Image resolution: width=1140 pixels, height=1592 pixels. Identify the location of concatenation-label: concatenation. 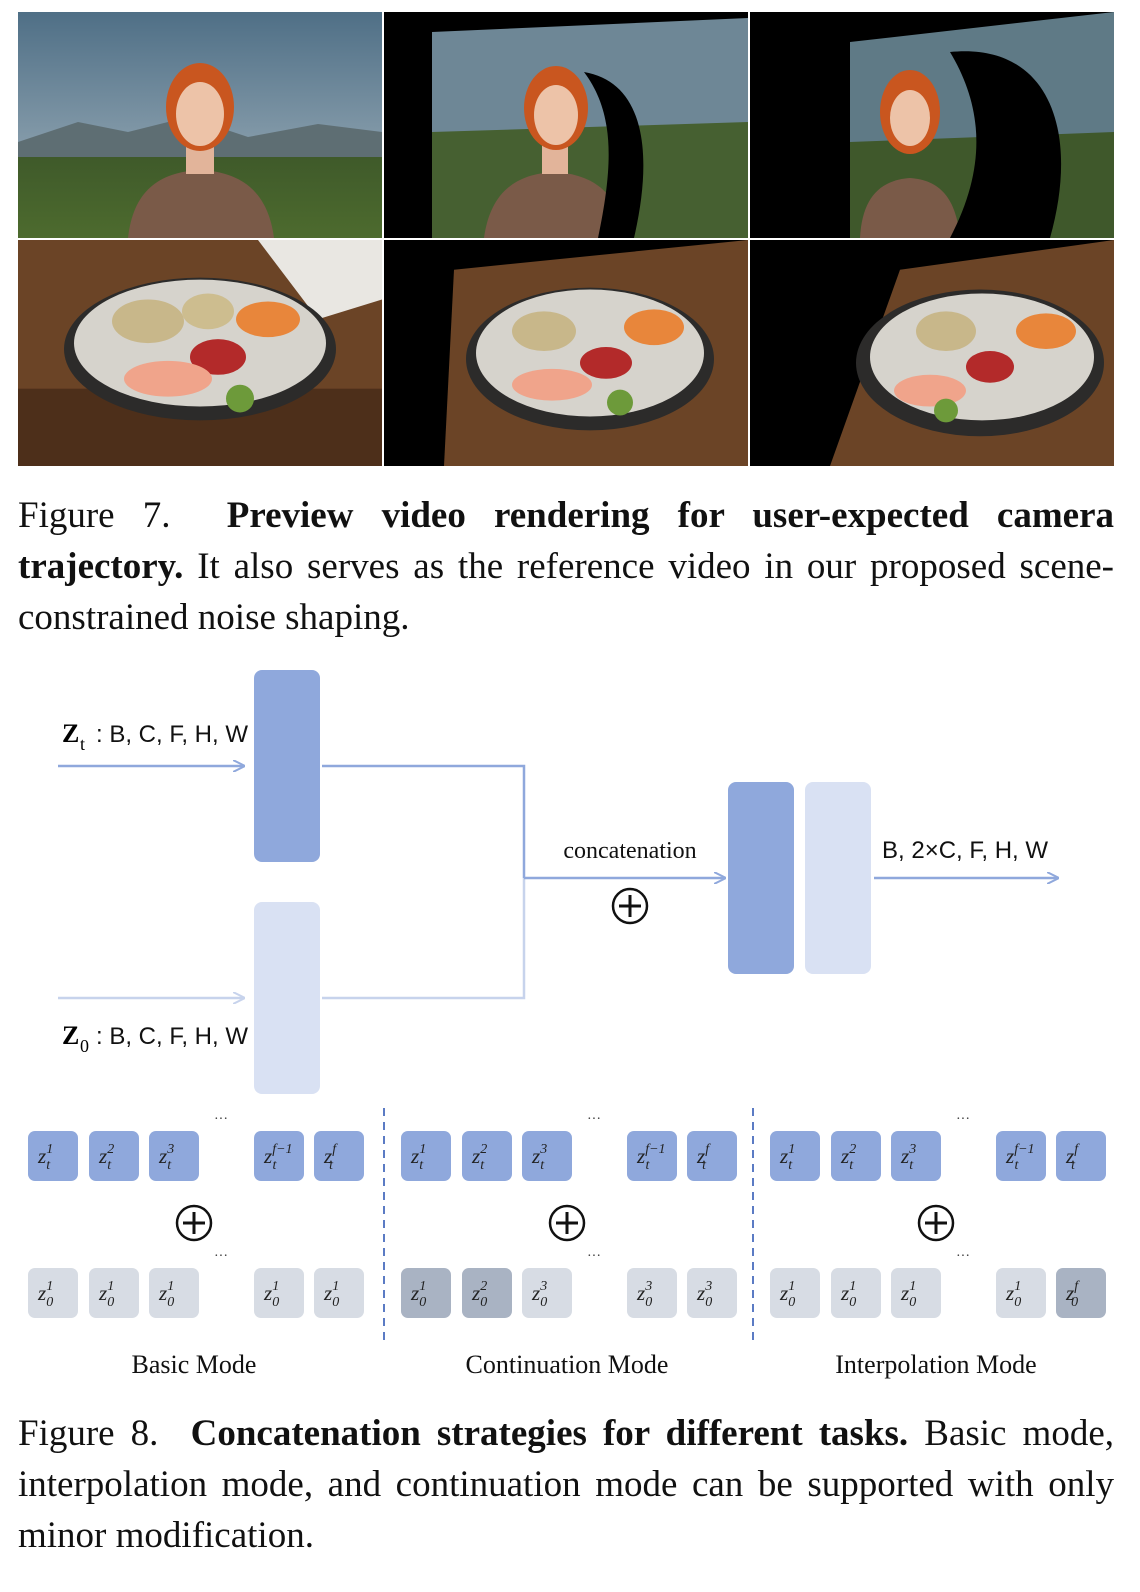
(629, 851).